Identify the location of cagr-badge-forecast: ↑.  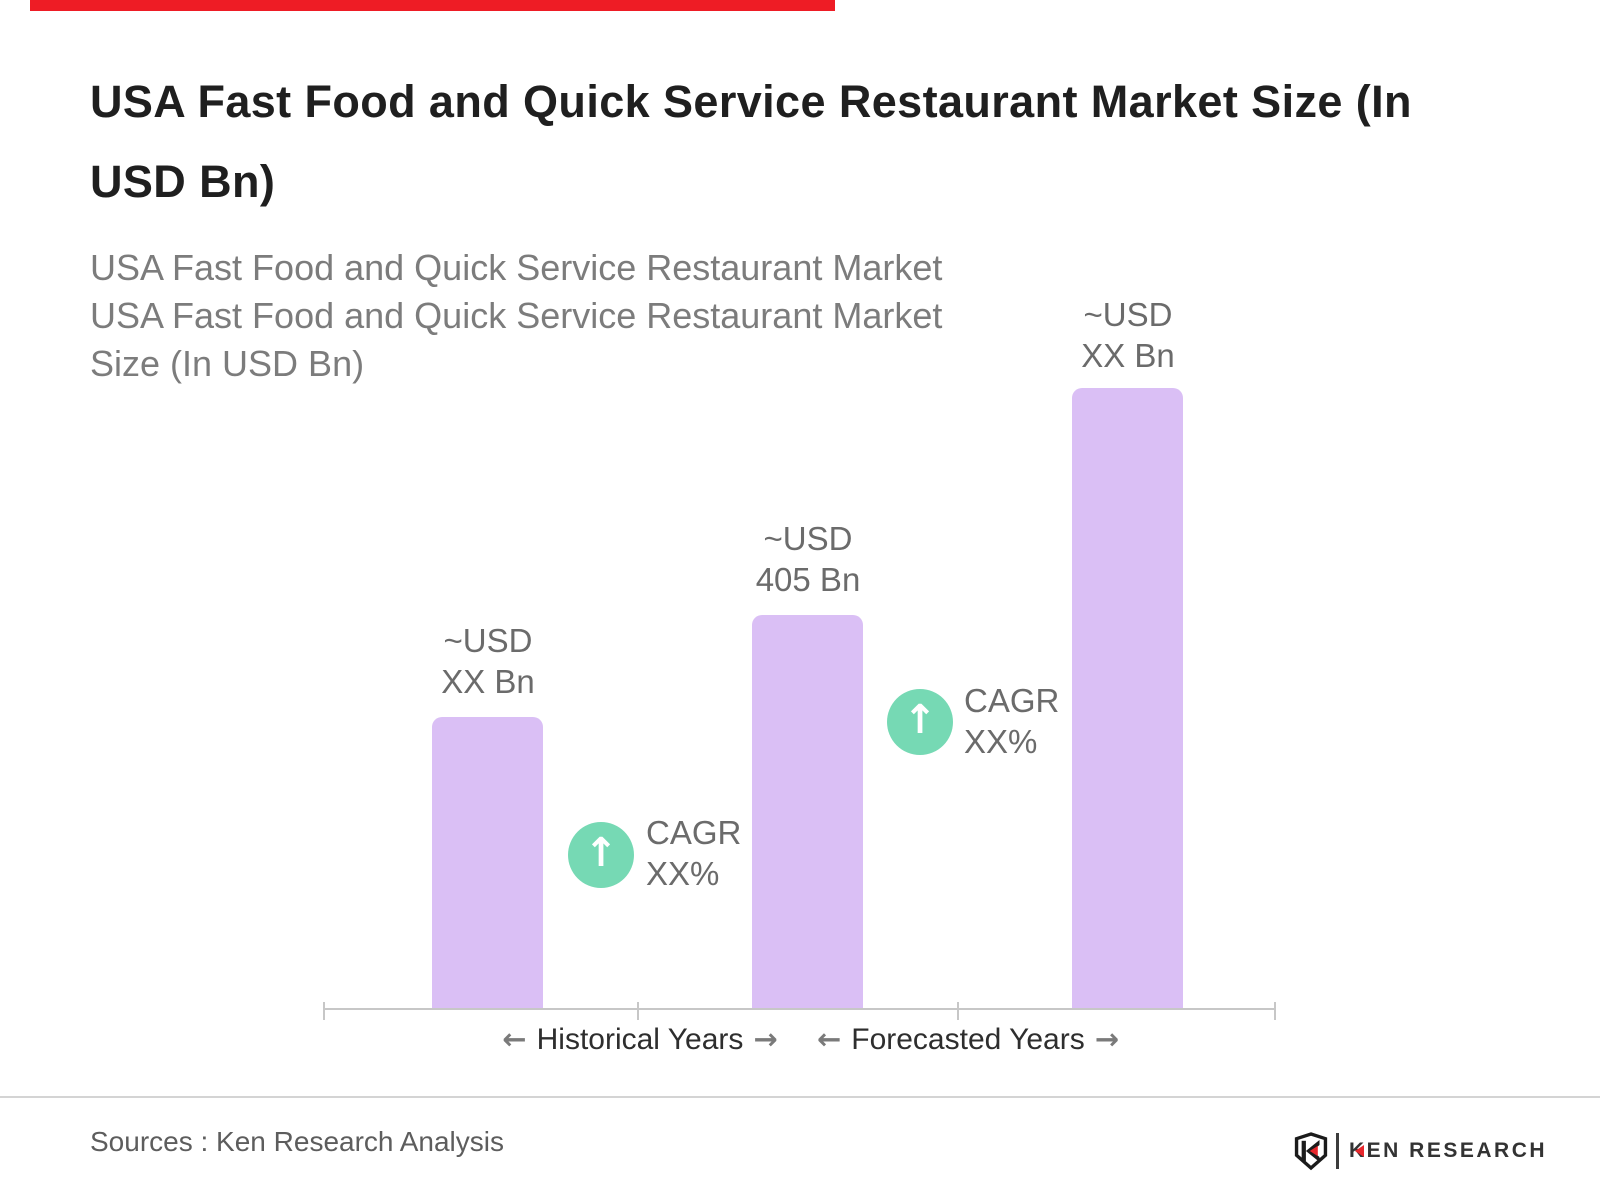
(920, 722).